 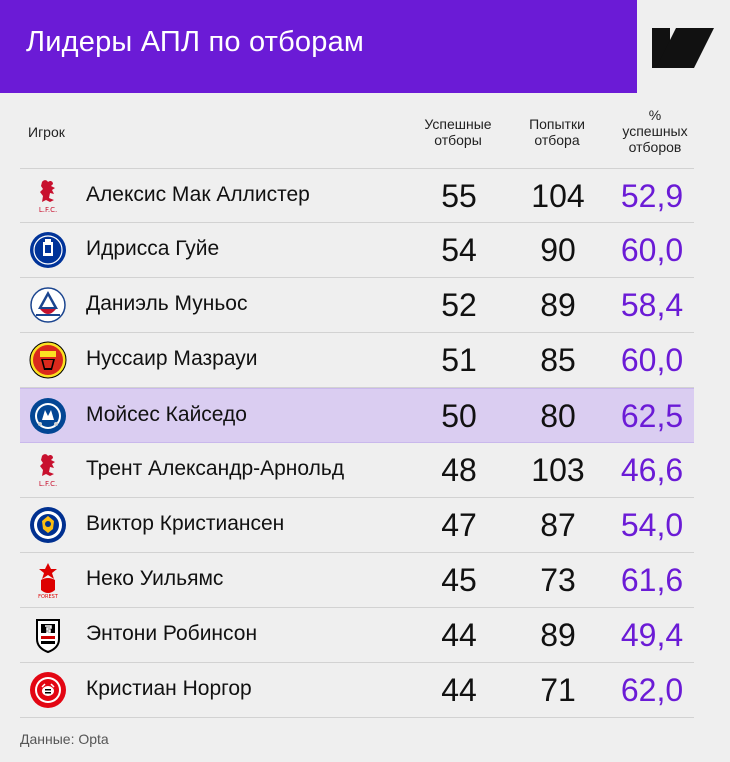 I want to click on crest-text: FOREST, so click(x=48, y=597).